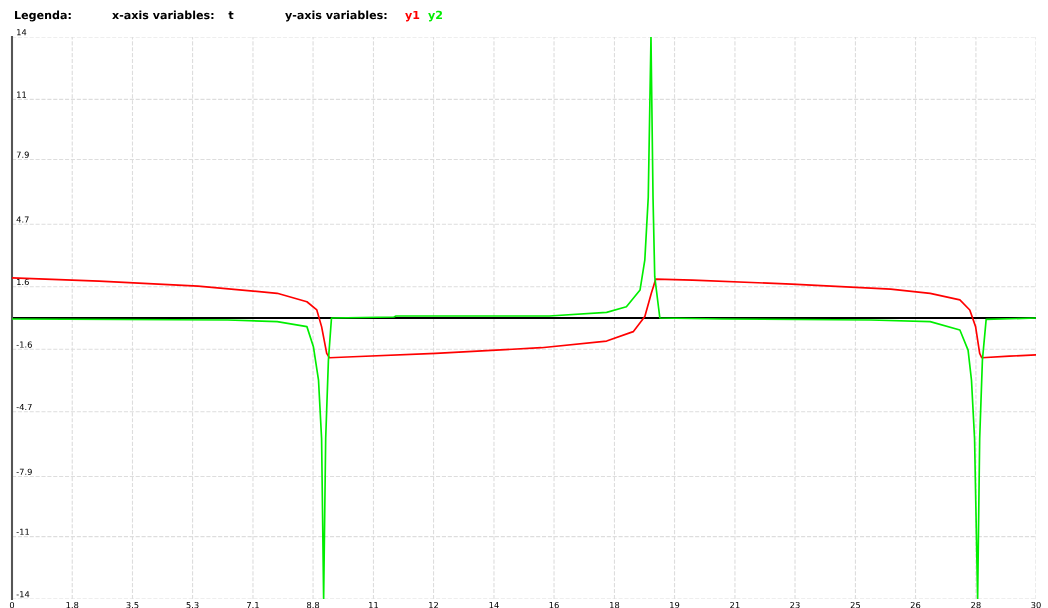  What do you see at coordinates (253, 605) in the screenshot?
I see `x-tick-label: 7.1` at bounding box center [253, 605].